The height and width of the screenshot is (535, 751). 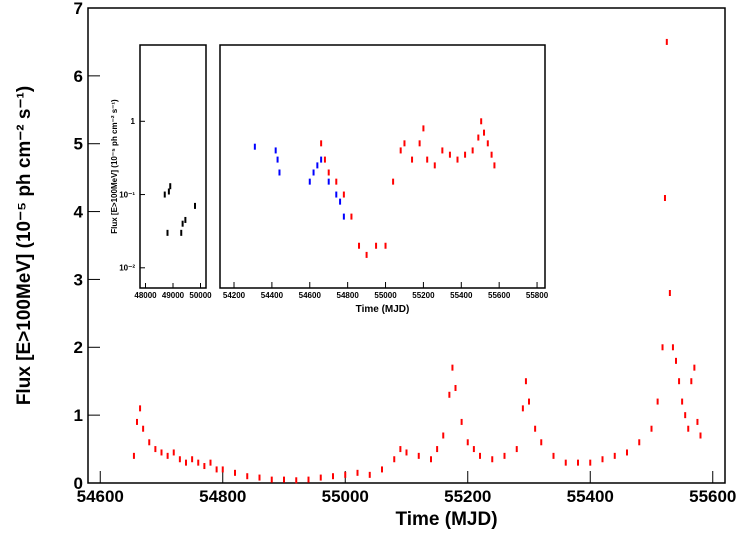 I want to click on y-tick-label: 6, so click(x=78, y=76).